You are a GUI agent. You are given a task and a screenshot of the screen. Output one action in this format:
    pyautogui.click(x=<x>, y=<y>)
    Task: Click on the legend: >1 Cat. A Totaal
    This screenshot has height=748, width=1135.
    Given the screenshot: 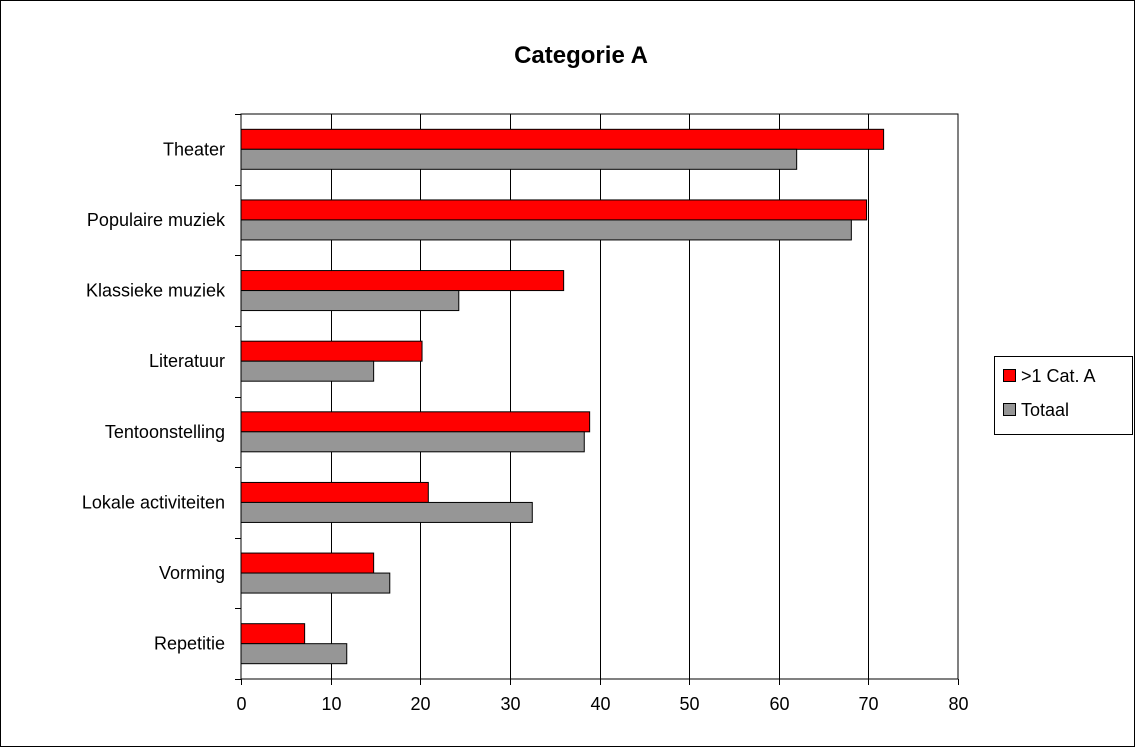 What is the action you would take?
    pyautogui.click(x=1063, y=395)
    